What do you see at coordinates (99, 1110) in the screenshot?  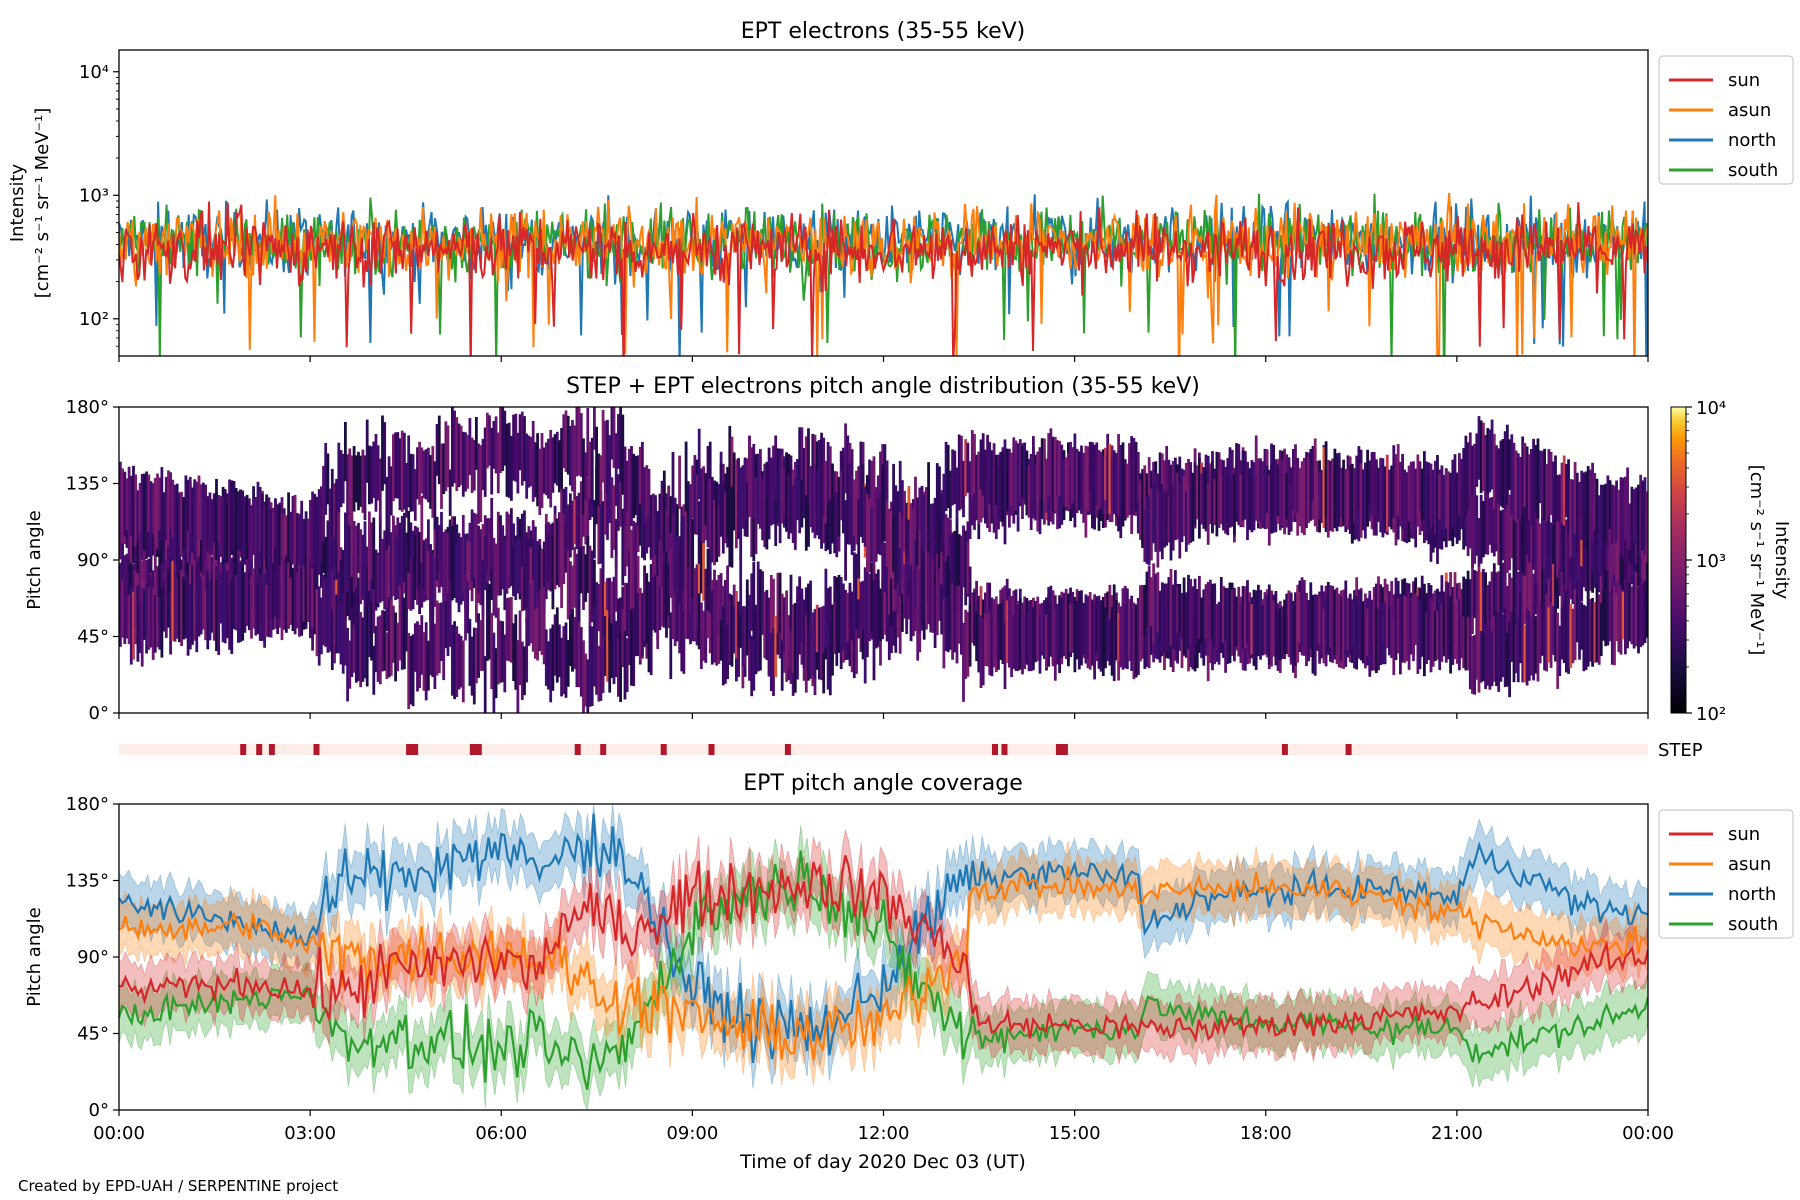 I see `y-tick-label: 0°` at bounding box center [99, 1110].